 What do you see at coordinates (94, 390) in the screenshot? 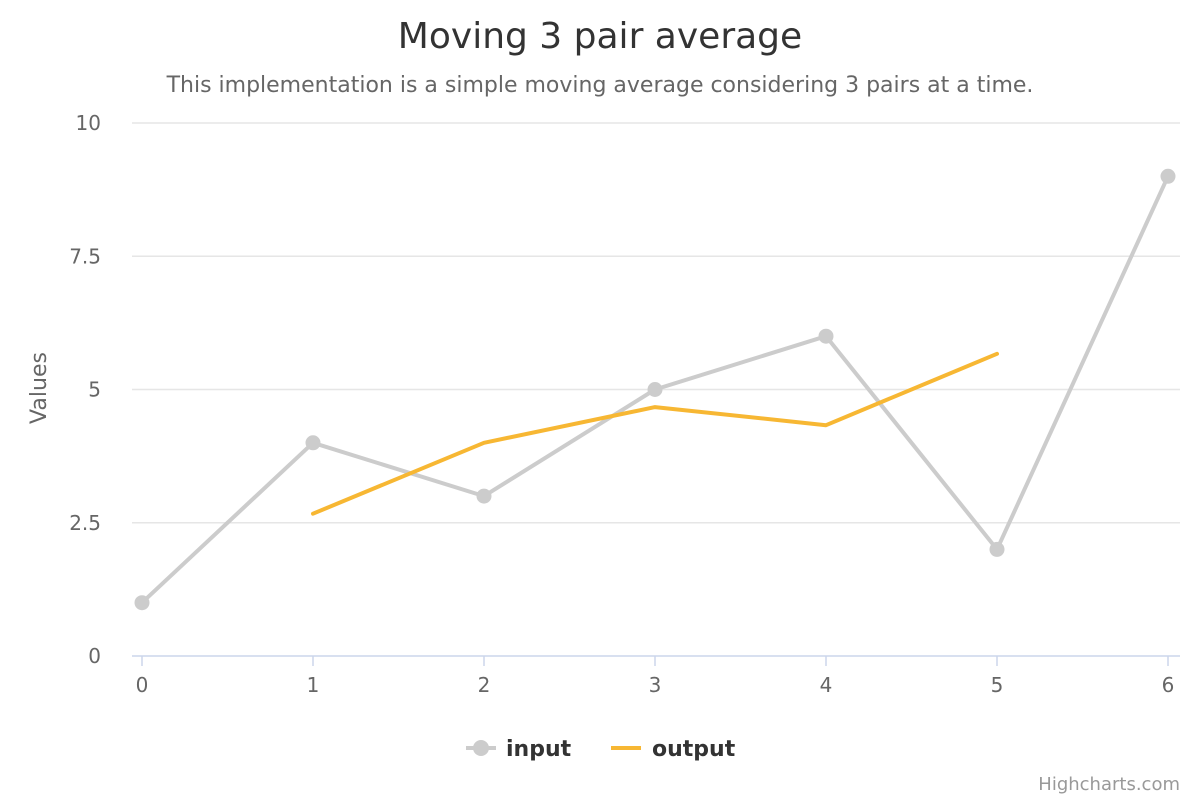
I see `y-tick-label: 5` at bounding box center [94, 390].